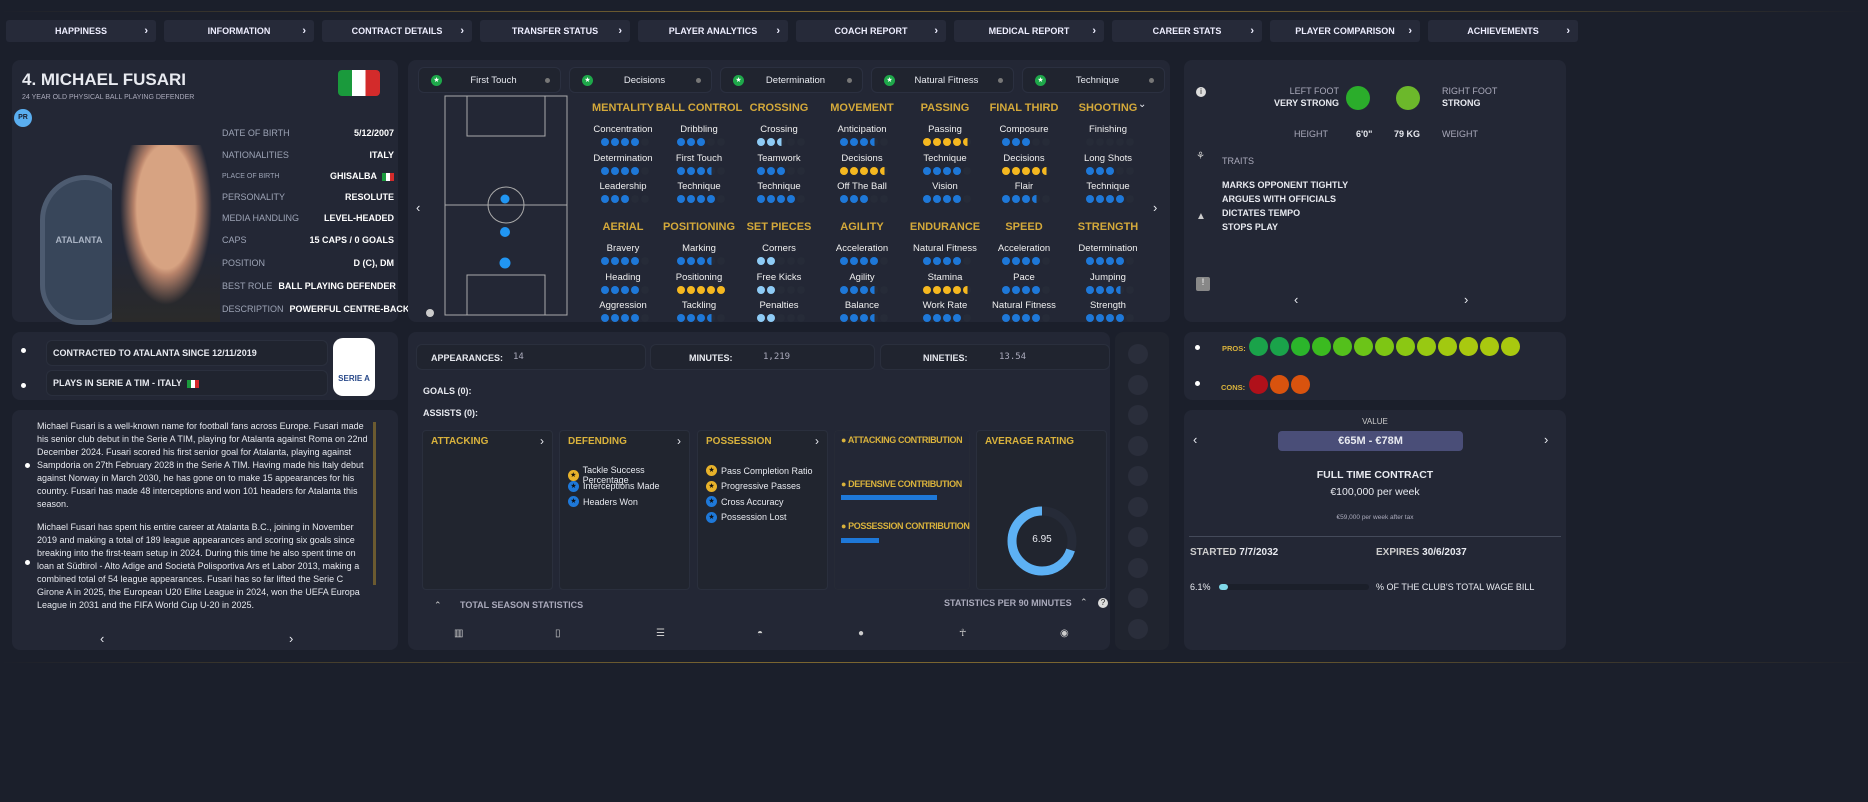 Image resolution: width=1868 pixels, height=802 pixels. Describe the element at coordinates (861, 633) in the screenshot. I see `ball-icon: ●` at that location.